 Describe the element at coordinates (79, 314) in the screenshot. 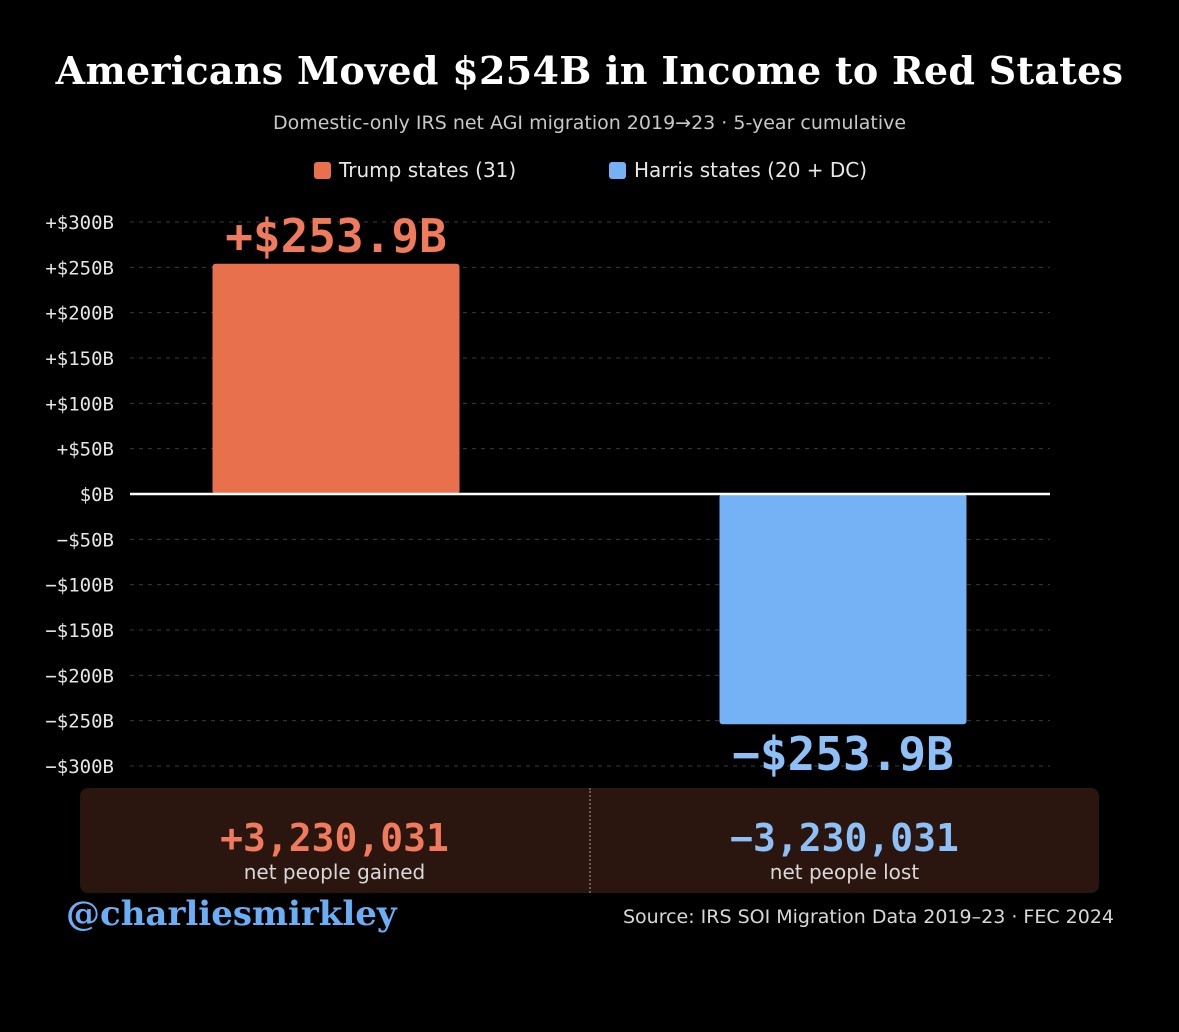

I see `y-tick-label: +$200B` at that location.